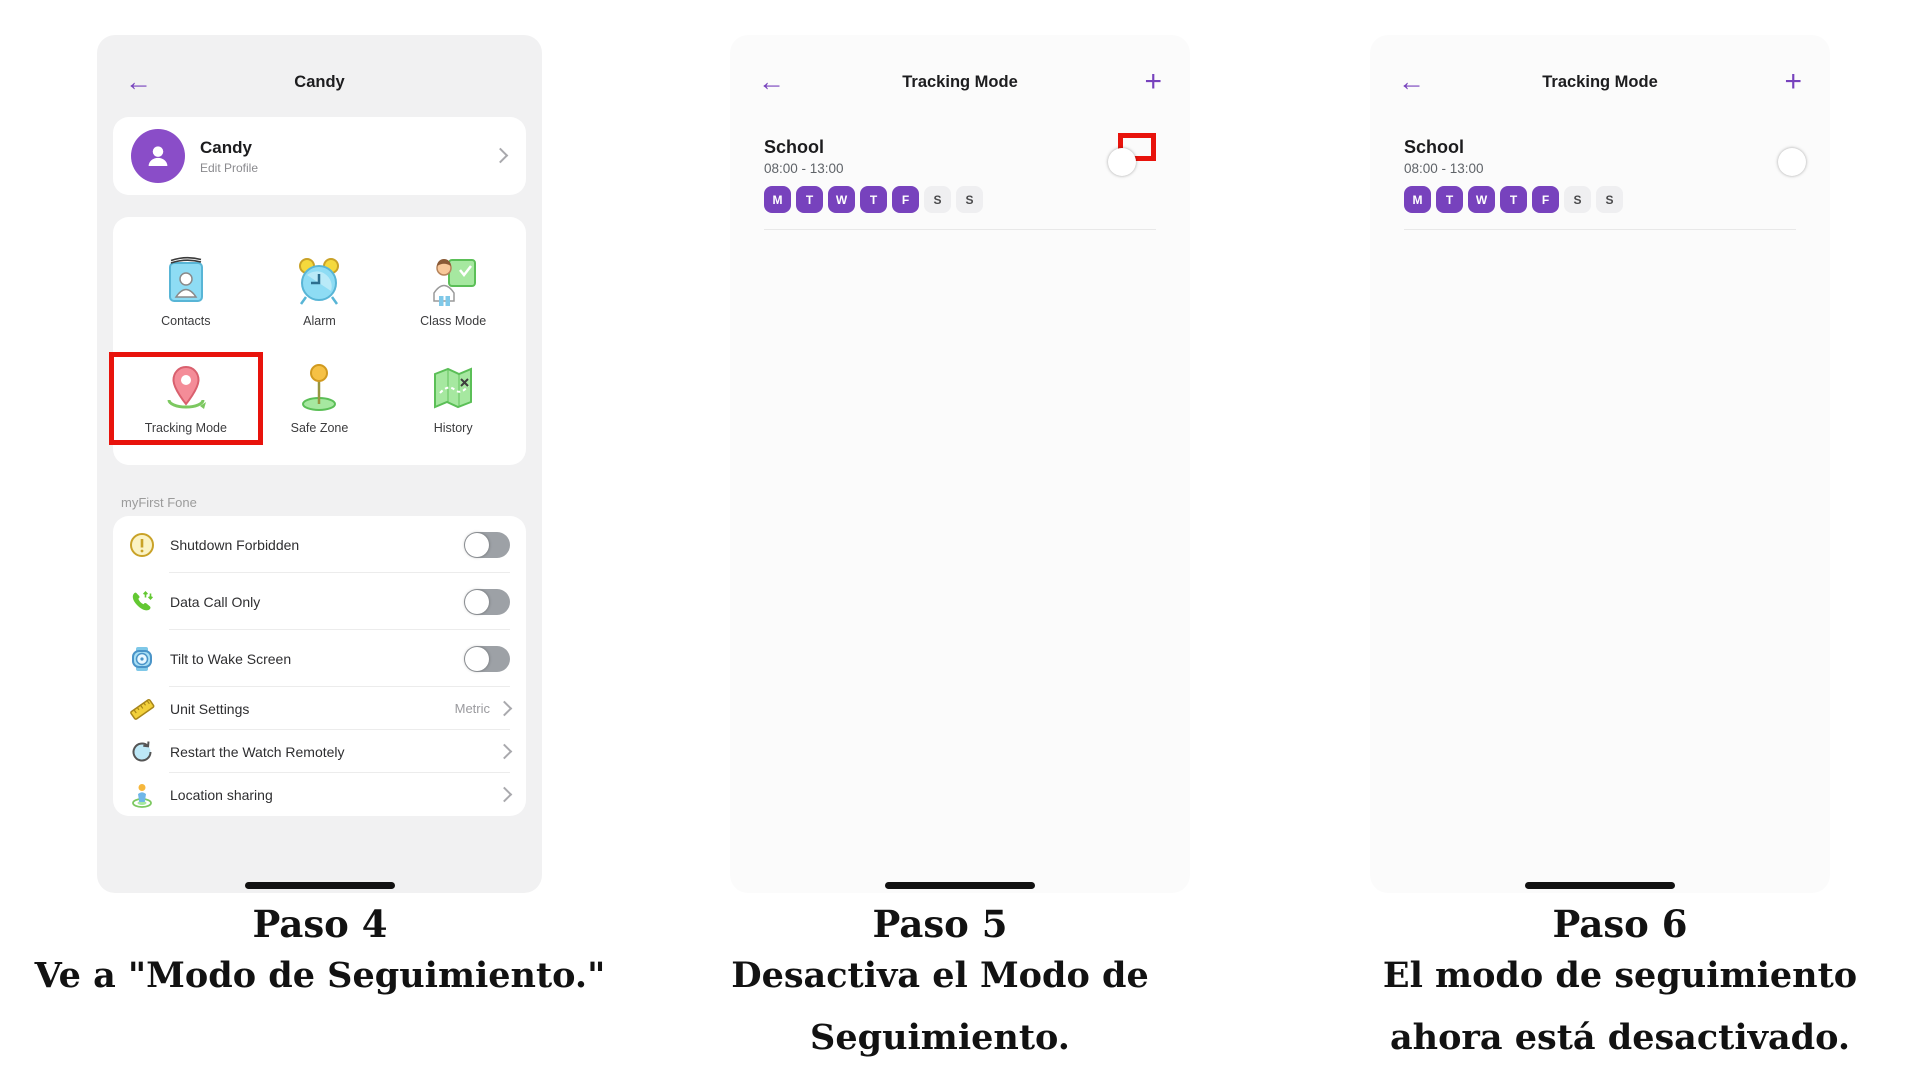 This screenshot has height=1080, width=1920. Describe the element at coordinates (940, 1037) in the screenshot. I see `step-text: Seguimiento.` at that location.